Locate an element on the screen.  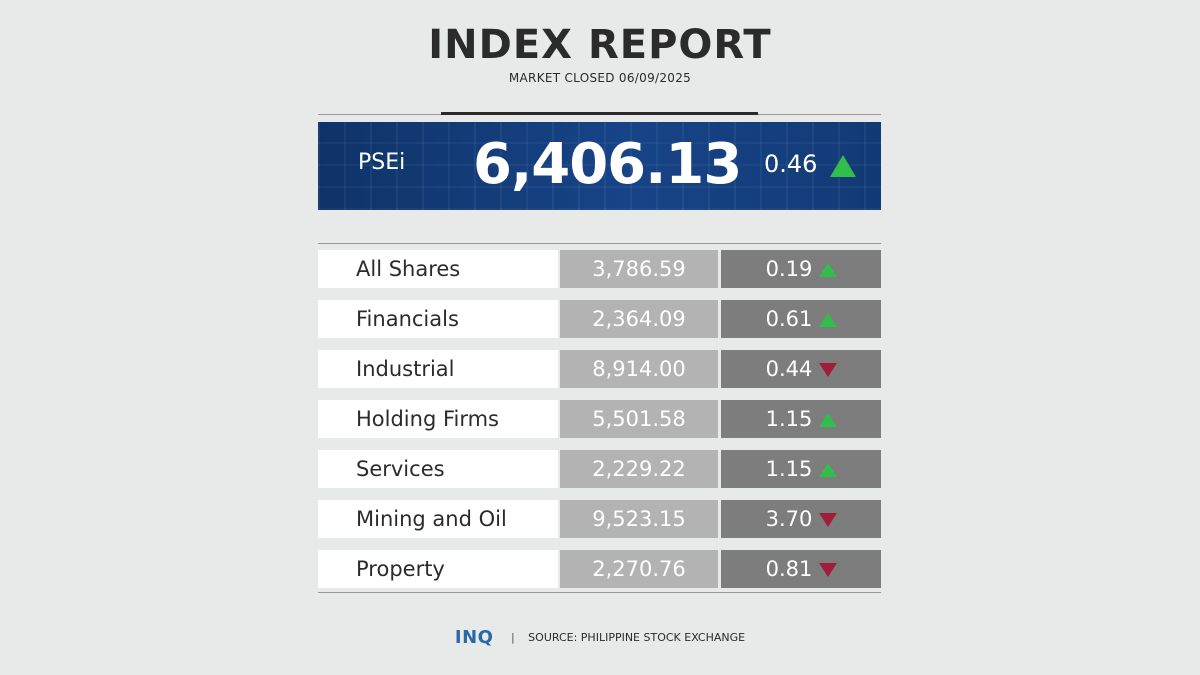
source-credit: SOURCE: PHILIPPINE STOCK EXCHANGE is located at coordinates (637, 637).